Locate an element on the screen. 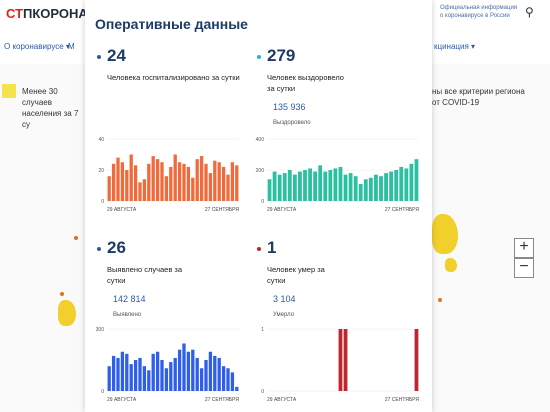  zoom-out-button: − is located at coordinates (524, 268).